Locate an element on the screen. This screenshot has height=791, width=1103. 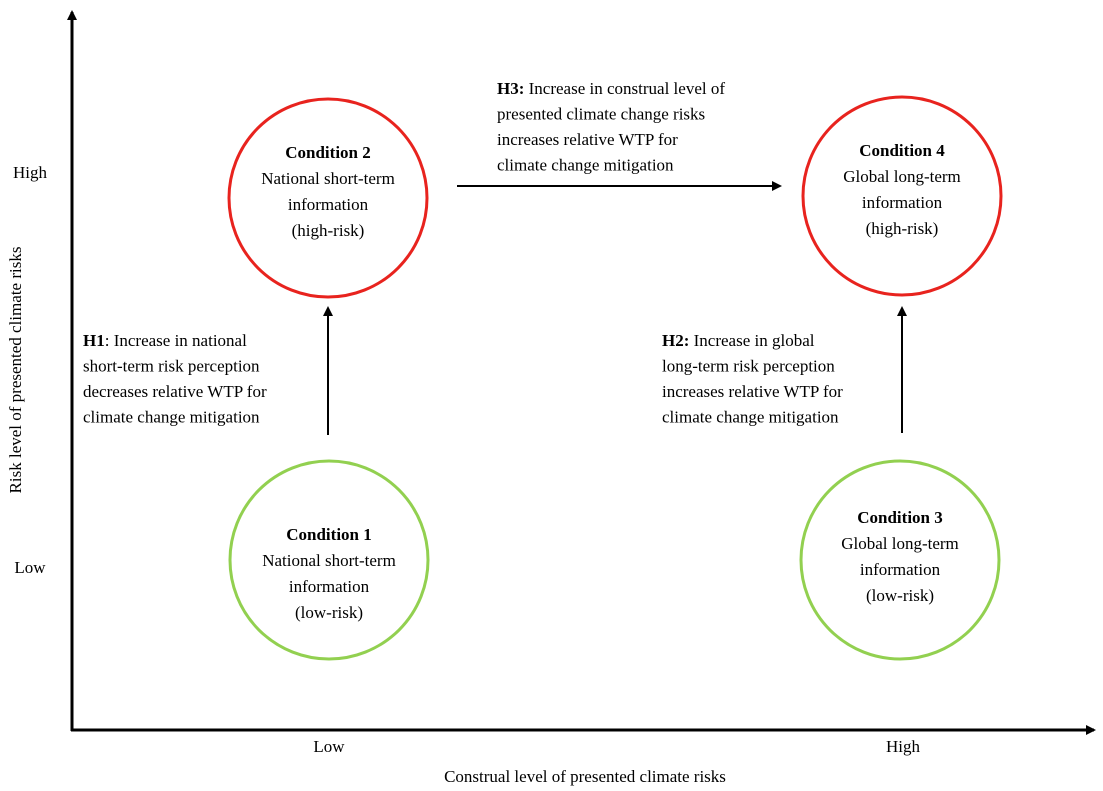
condition-title: Condition 3 is located at coordinates (900, 517).